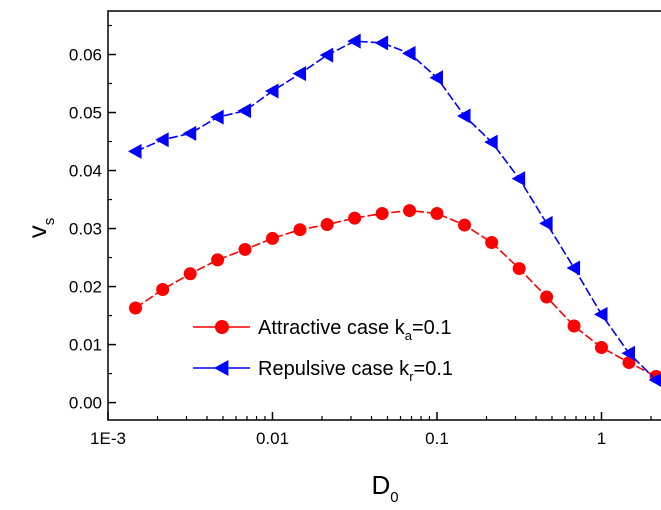  Describe the element at coordinates (49, 222) in the screenshot. I see `y-axis-label-sub: s` at that location.